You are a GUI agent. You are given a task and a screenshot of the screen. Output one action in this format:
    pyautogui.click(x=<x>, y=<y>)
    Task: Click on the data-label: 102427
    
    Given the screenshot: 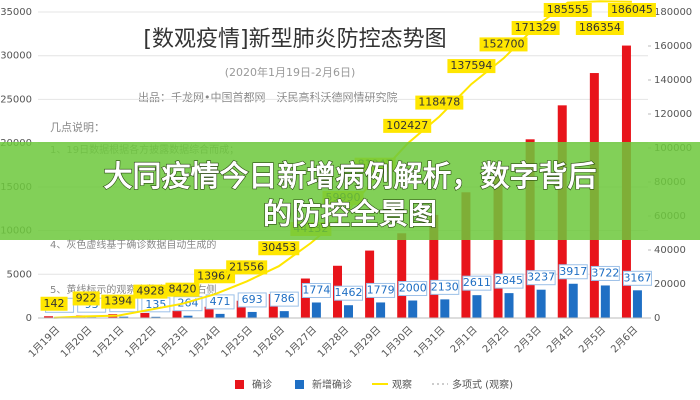 What is the action you would take?
    pyautogui.click(x=407, y=125)
    